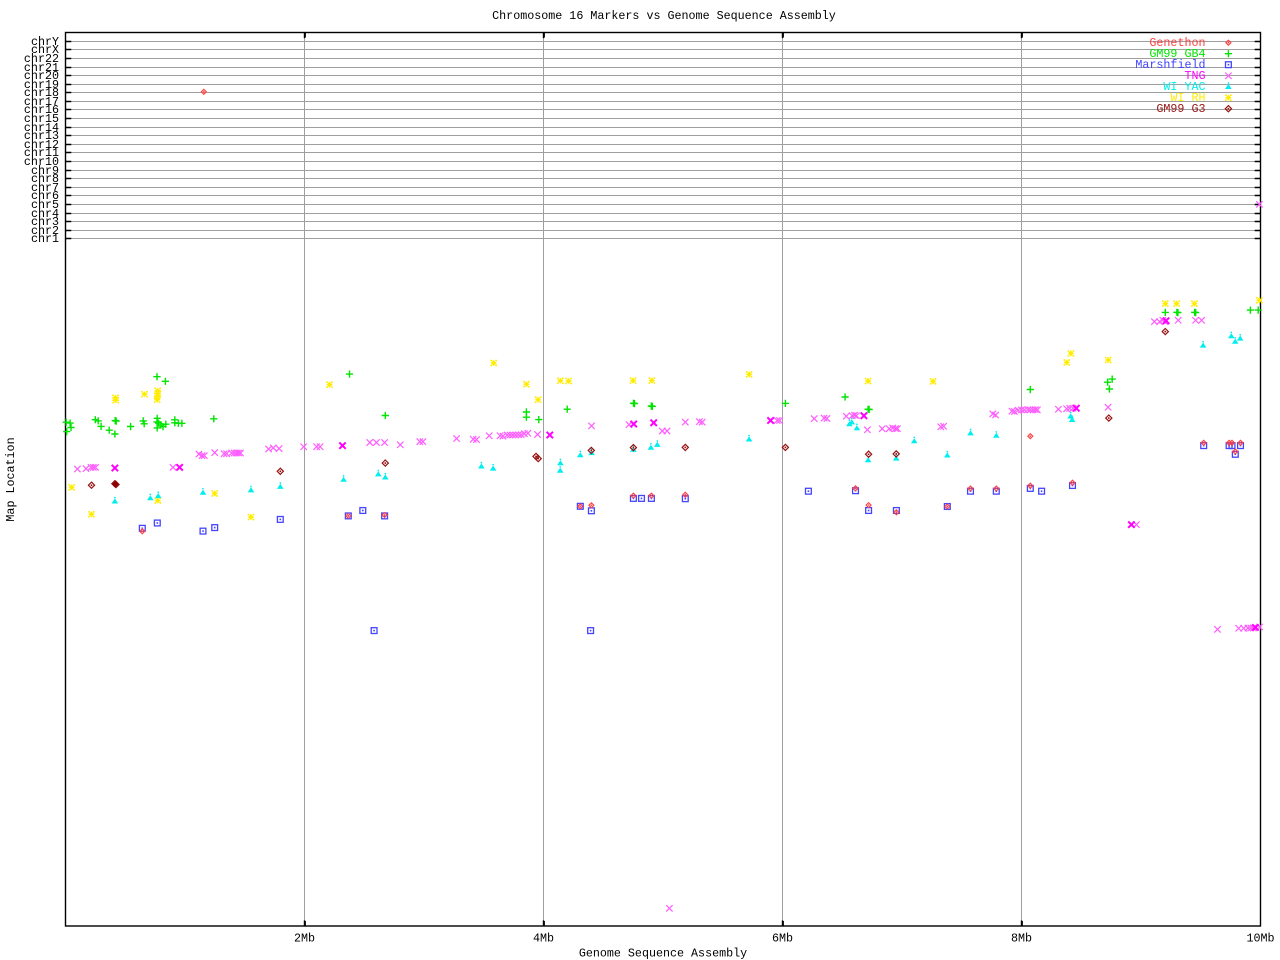 This screenshot has height=960, width=1280. I want to click on svg-text: chr4, so click(45, 214).